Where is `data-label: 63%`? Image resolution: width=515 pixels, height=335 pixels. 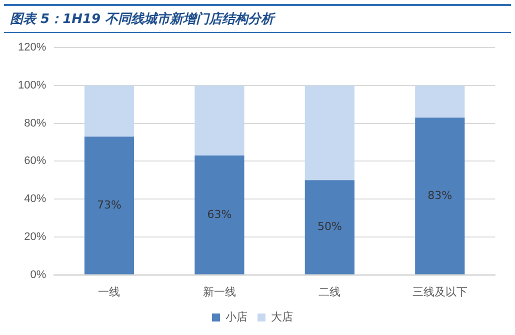 data-label: 63% is located at coordinates (219, 214).